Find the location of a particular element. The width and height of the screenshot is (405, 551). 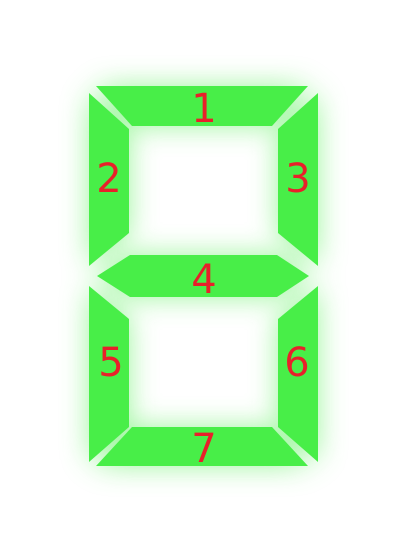

segment-5-label: 5 is located at coordinates (110, 363).